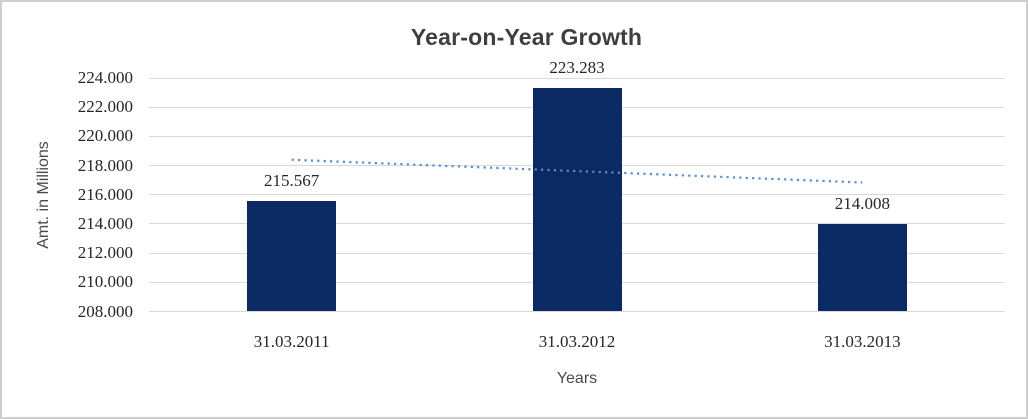 Image resolution: width=1028 pixels, height=419 pixels. What do you see at coordinates (577, 341) in the screenshot?
I see `category-label: 31.03.2012` at bounding box center [577, 341].